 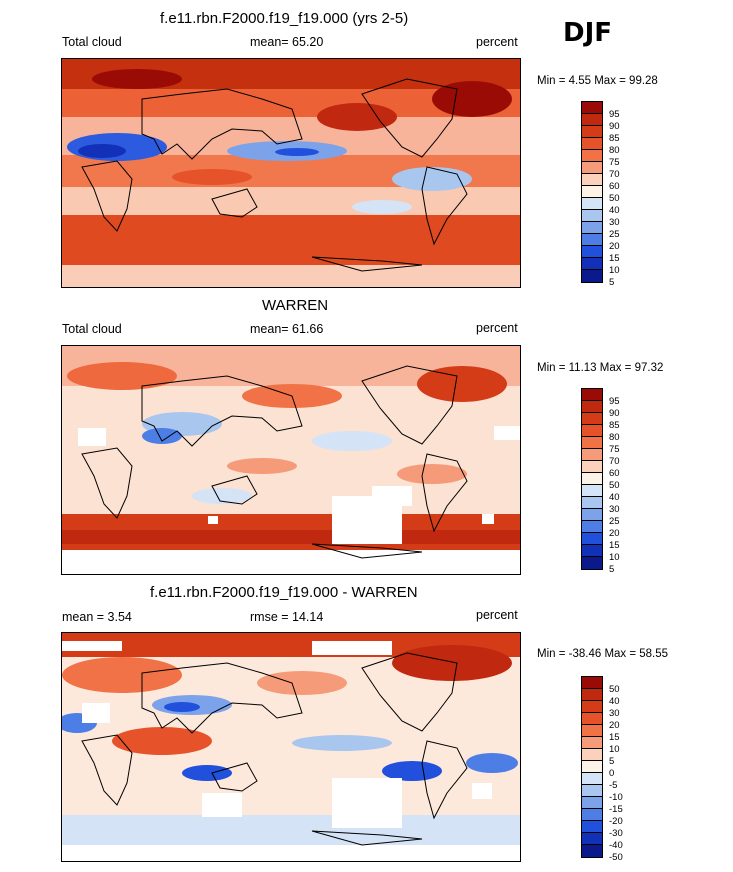 I want to click on panel-2-center-label: mean= 61.66, so click(x=287, y=329).